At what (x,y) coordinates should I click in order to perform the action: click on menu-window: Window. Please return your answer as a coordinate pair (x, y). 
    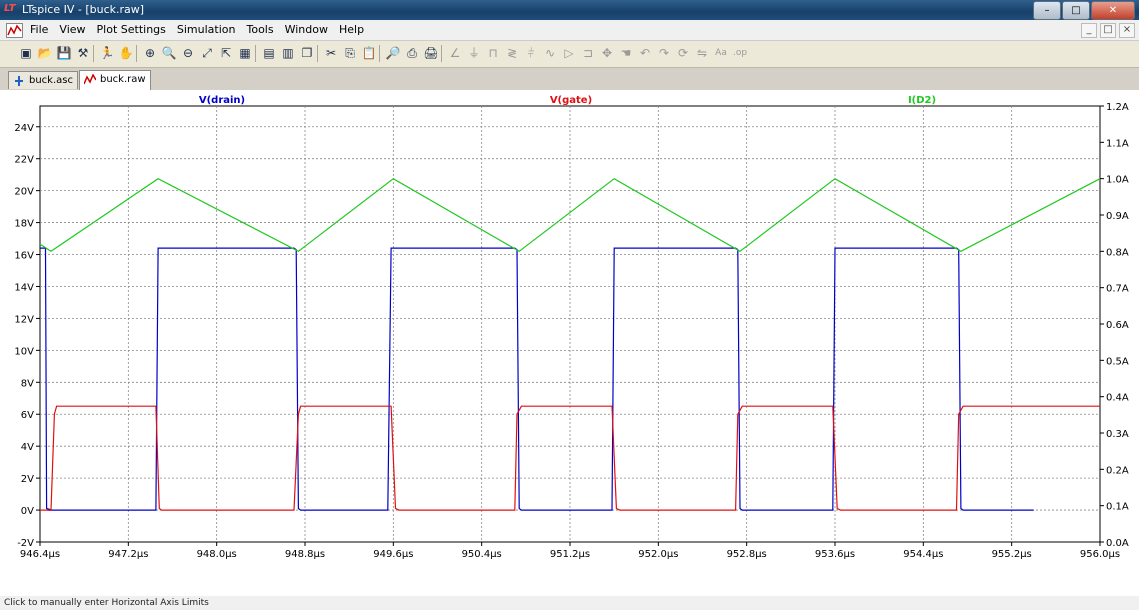
    Looking at the image, I should click on (306, 29).